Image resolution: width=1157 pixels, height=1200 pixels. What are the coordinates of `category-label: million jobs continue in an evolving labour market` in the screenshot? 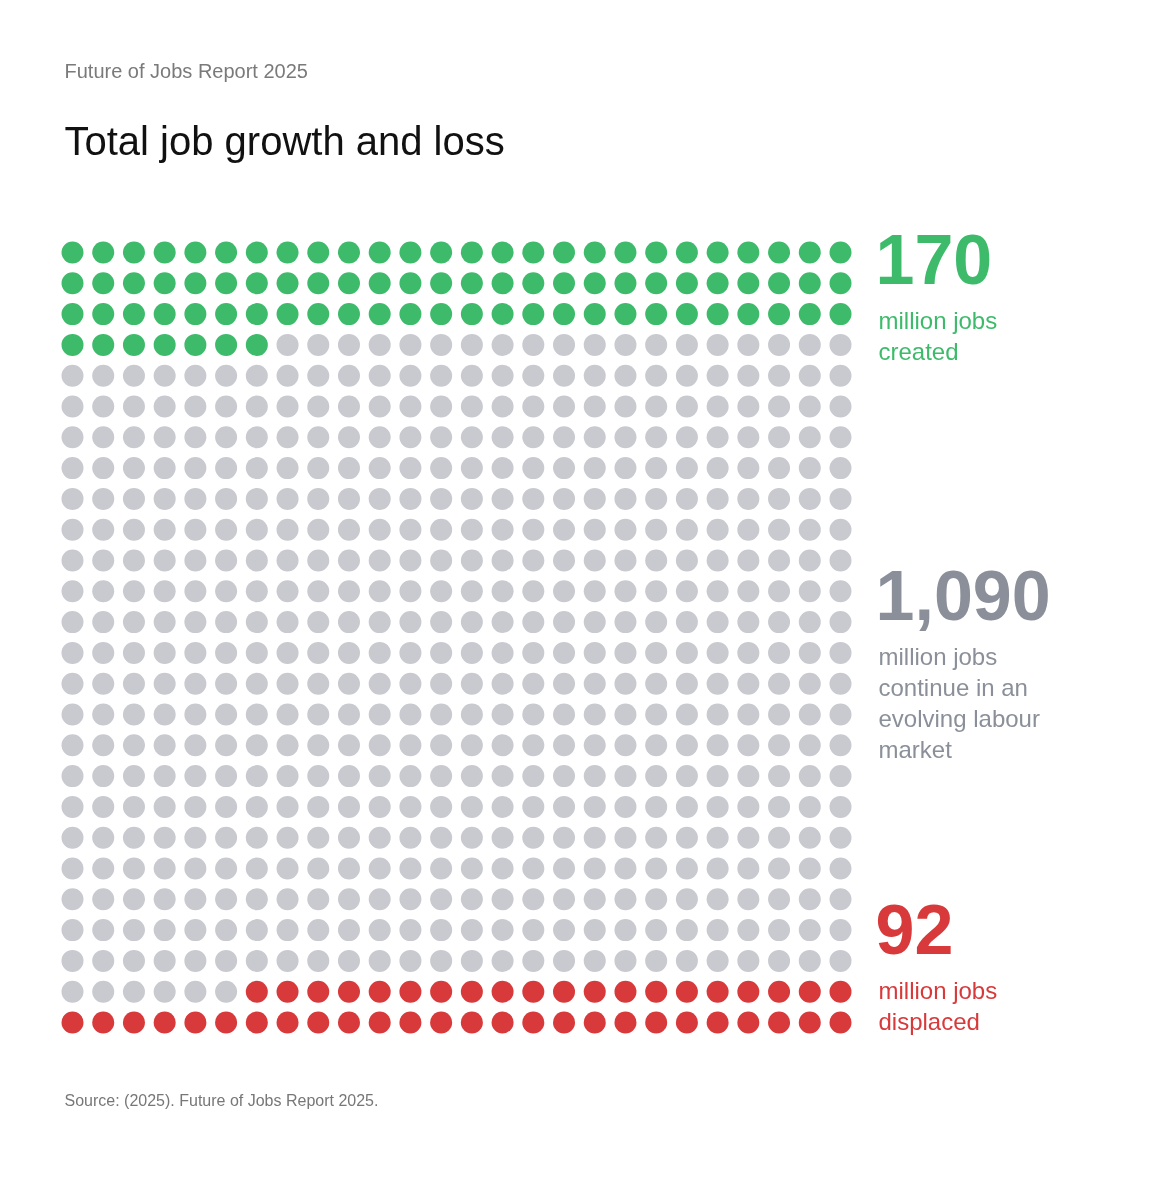 It's located at (959, 703).